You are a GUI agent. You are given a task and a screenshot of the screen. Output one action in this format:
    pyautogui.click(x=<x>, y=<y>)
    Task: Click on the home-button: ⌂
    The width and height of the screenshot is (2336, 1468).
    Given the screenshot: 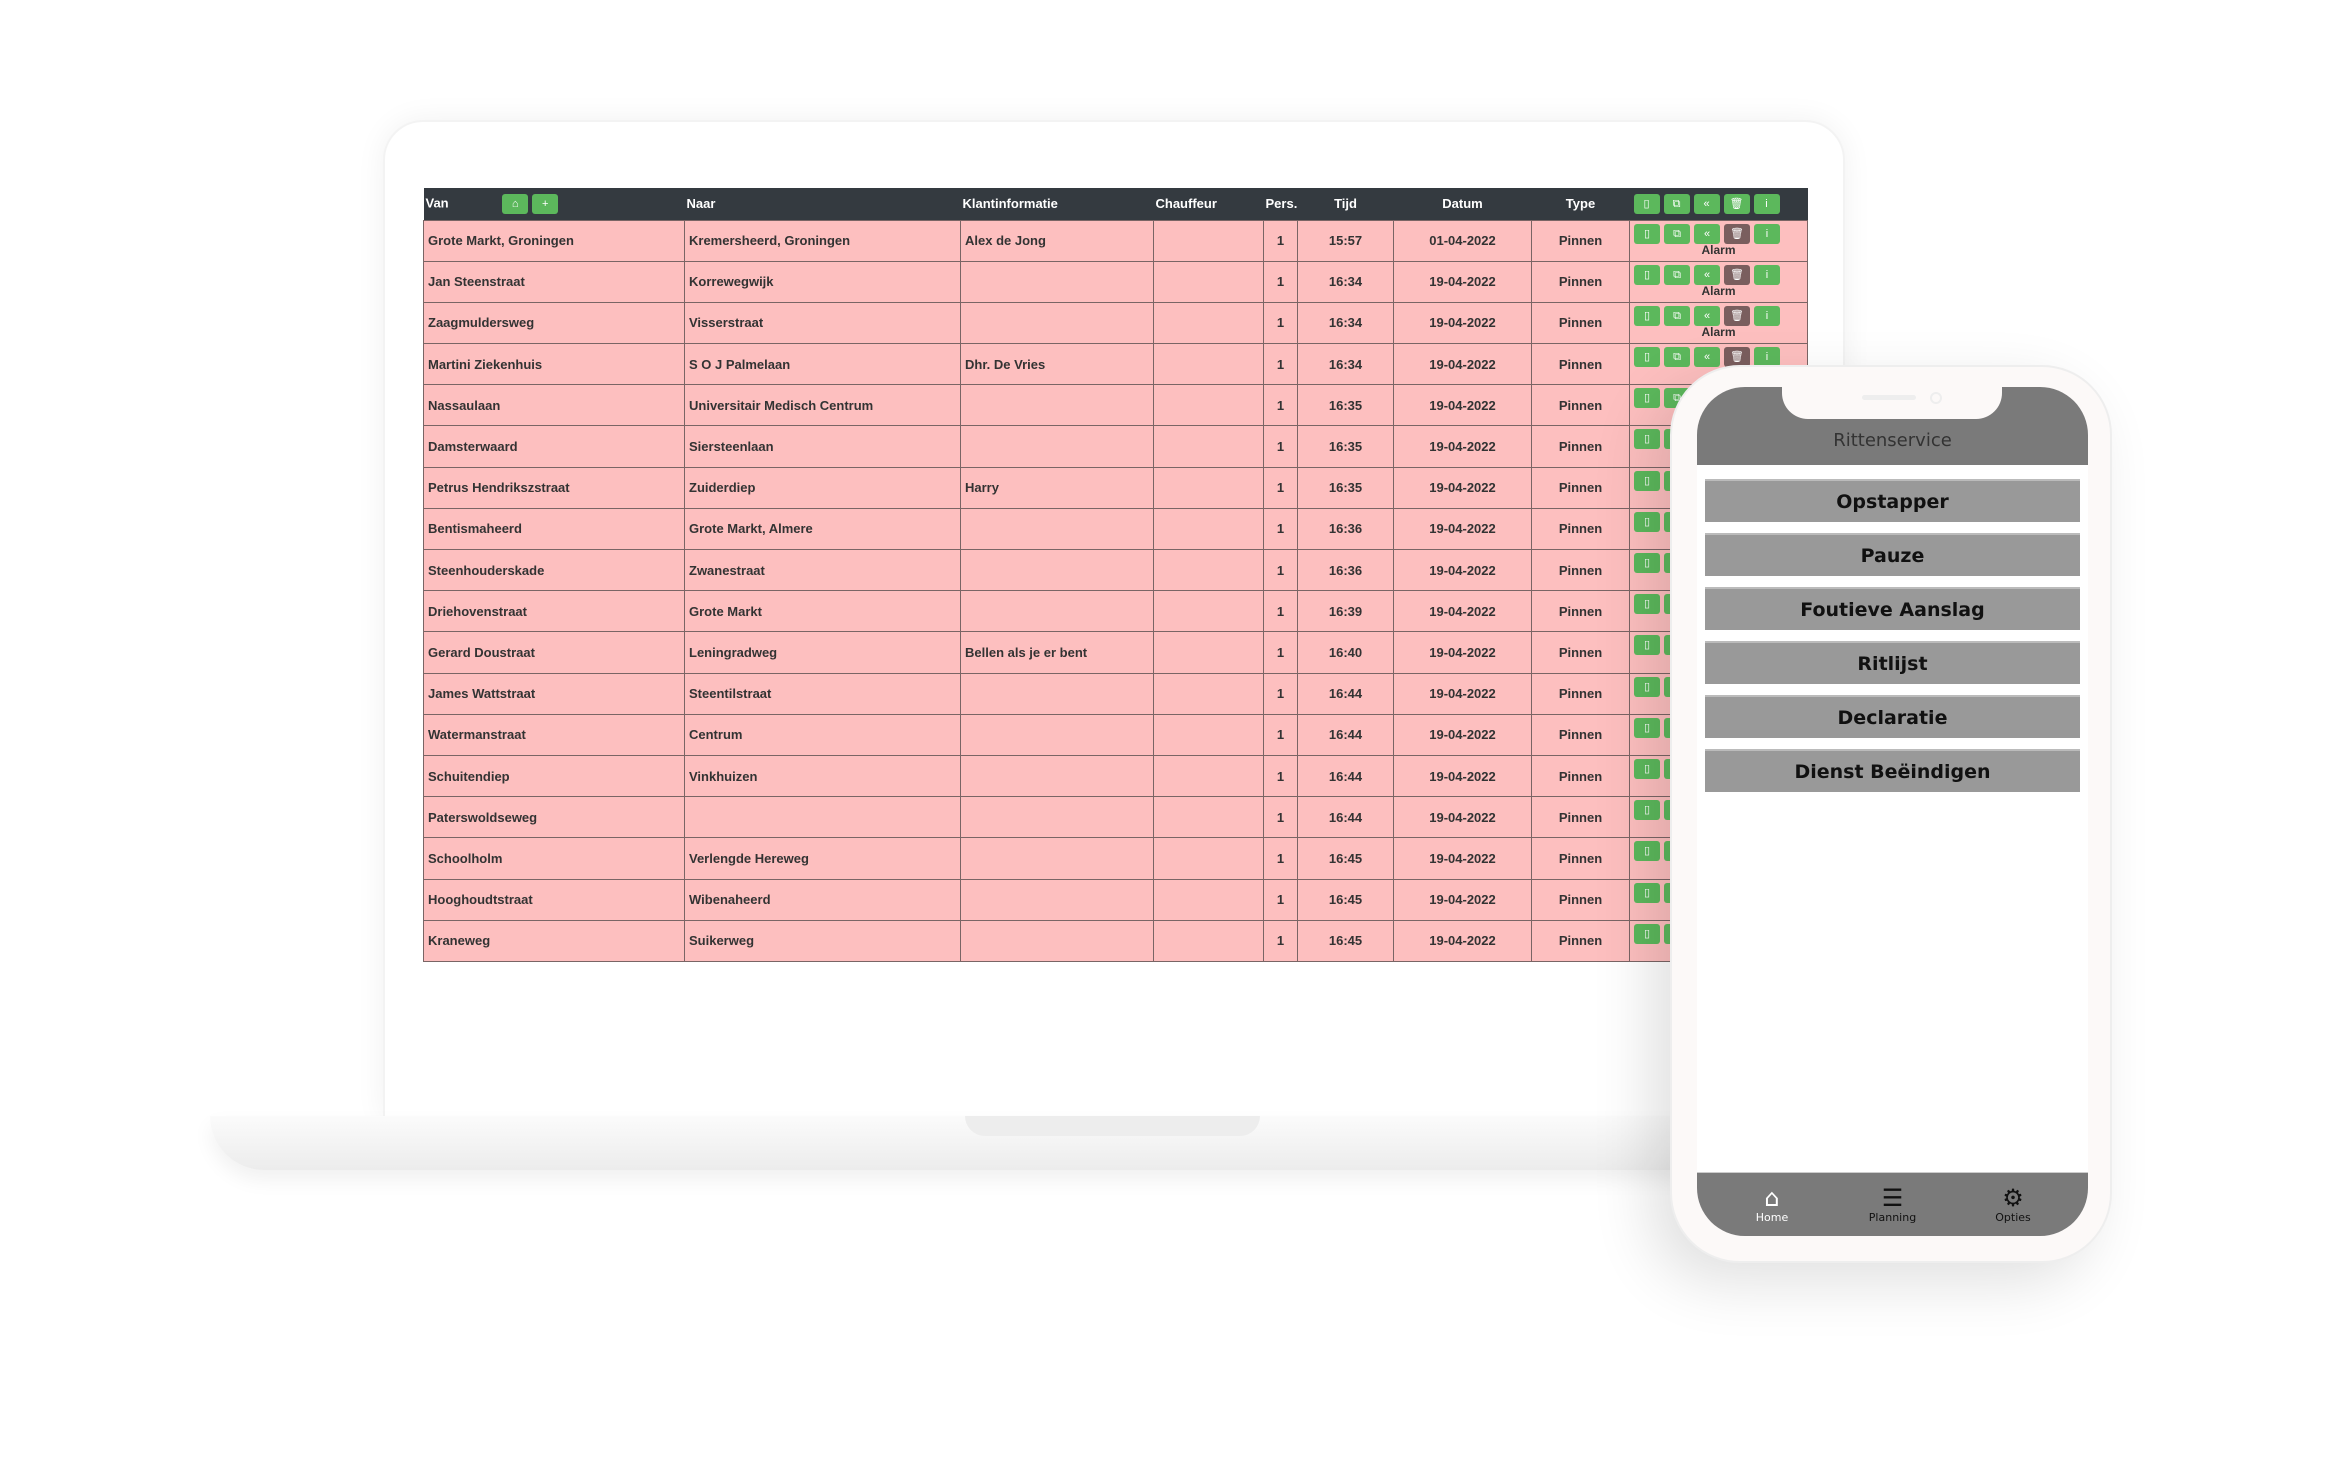 What is the action you would take?
    pyautogui.click(x=515, y=203)
    